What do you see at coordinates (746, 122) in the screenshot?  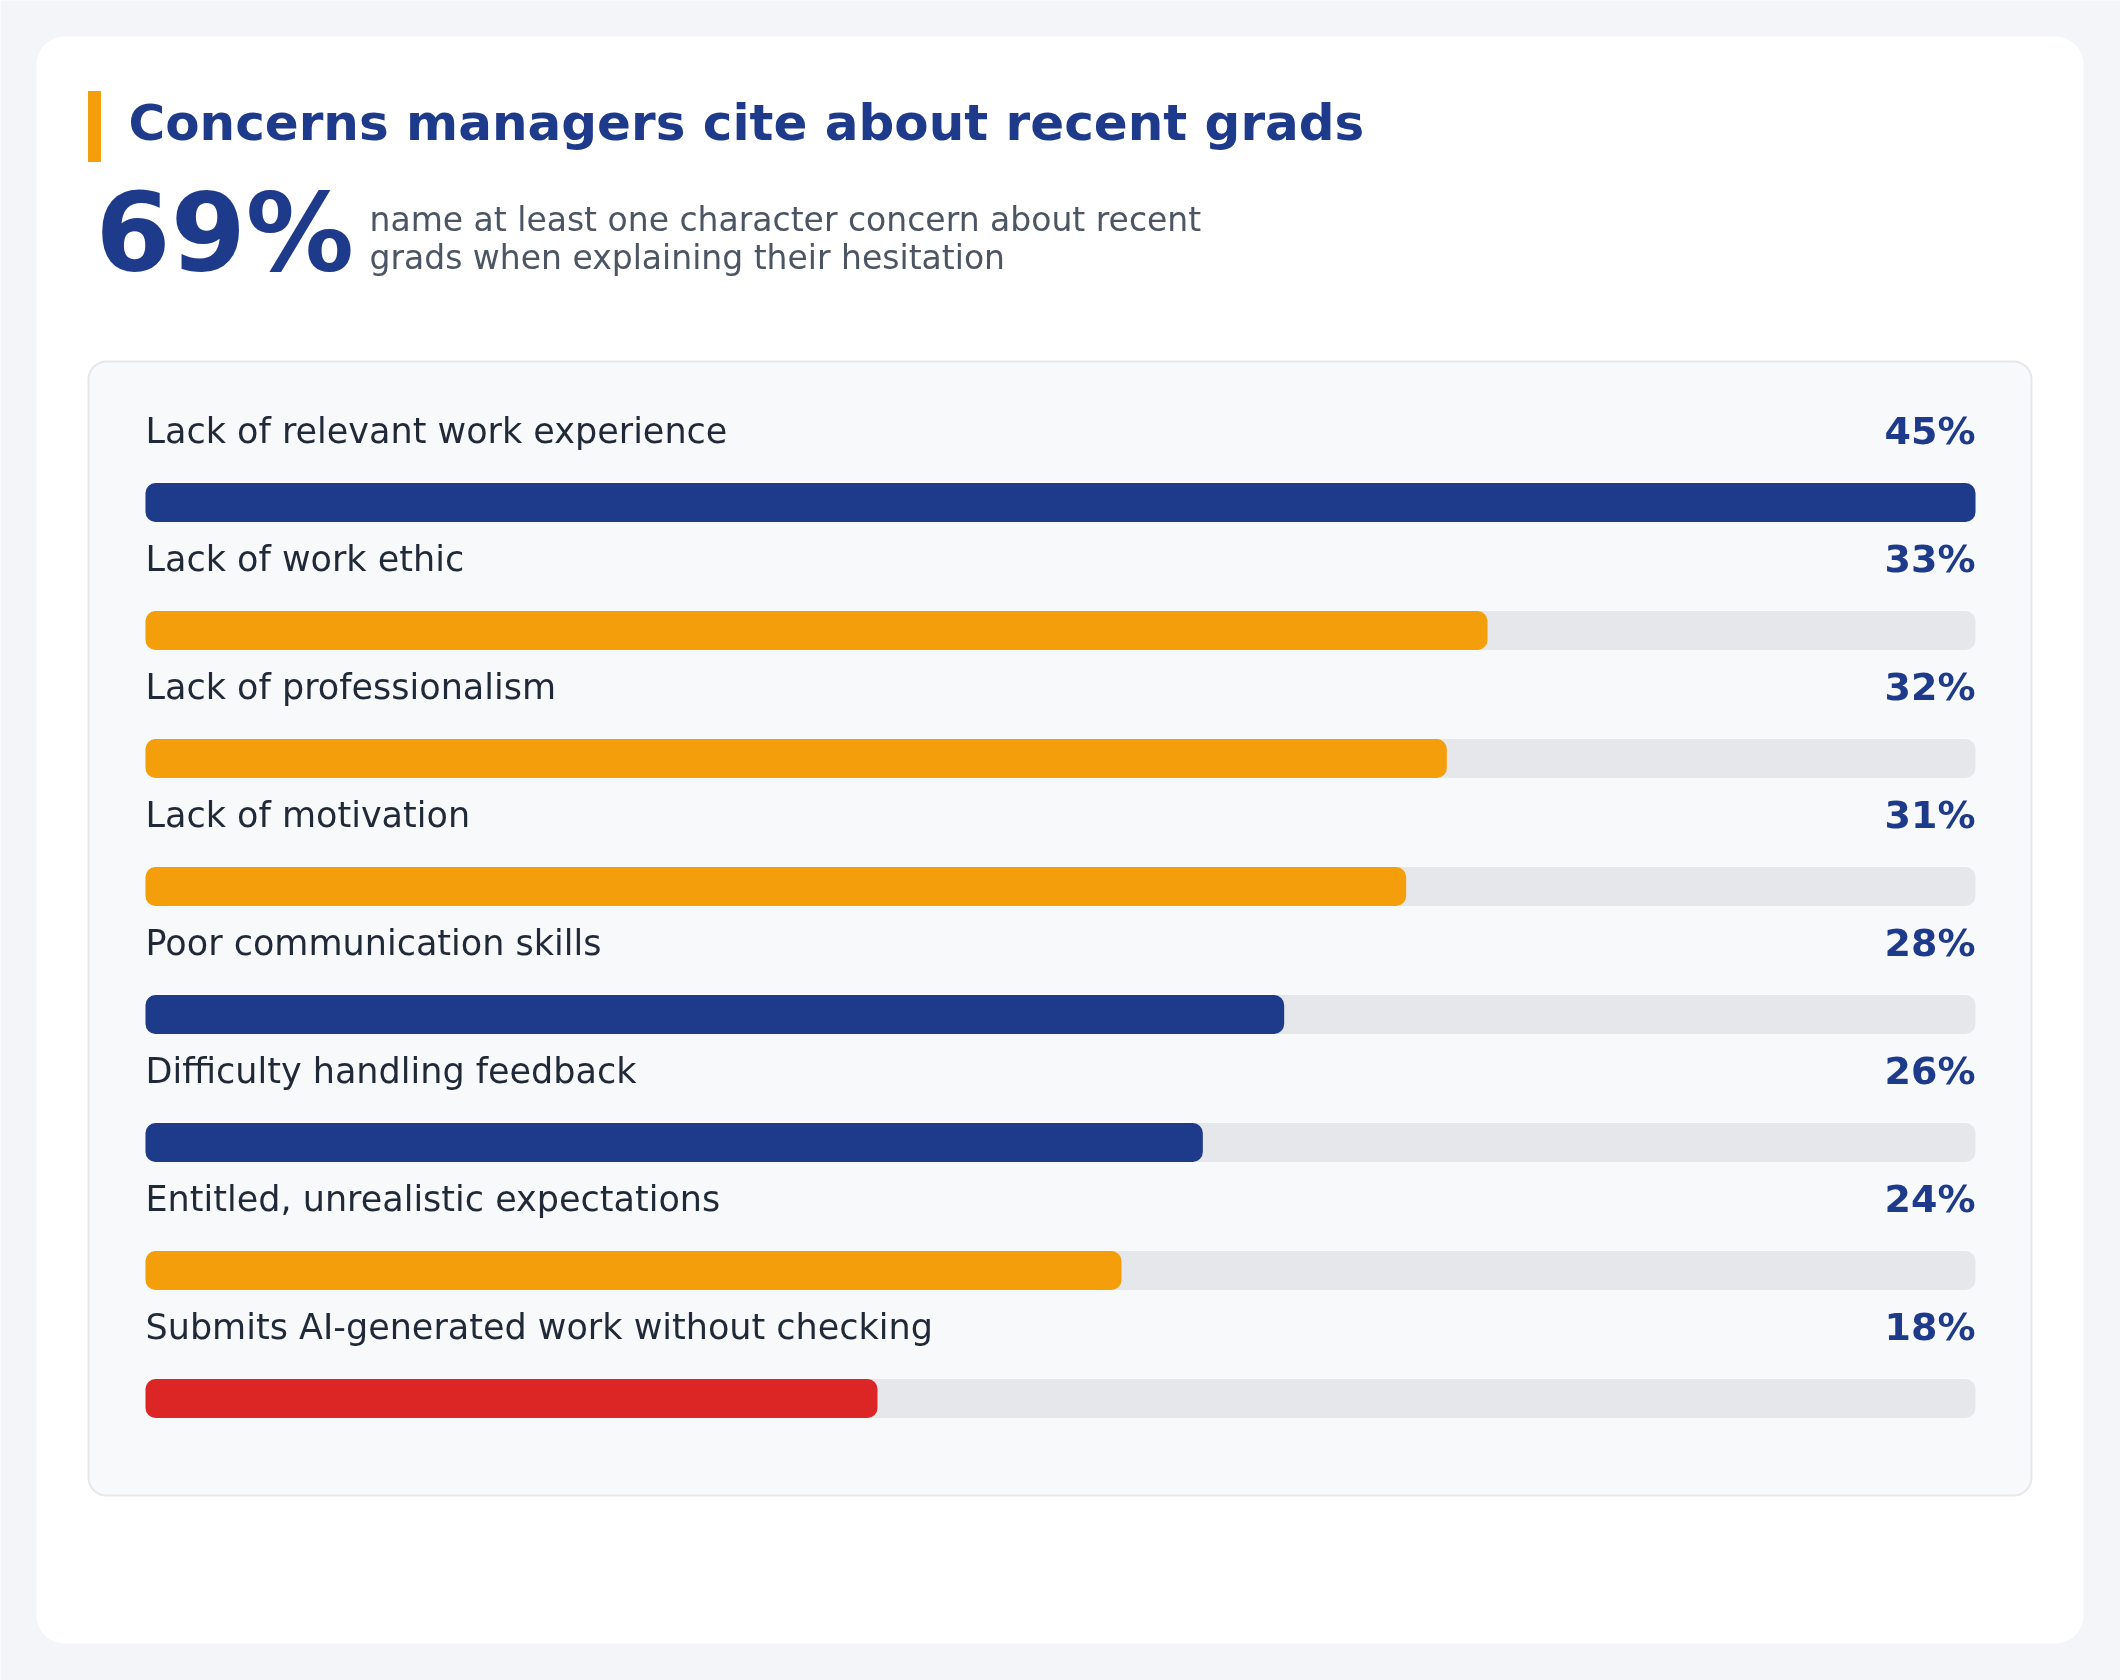 I see `chart-title: Concerns managers cite about recent grads` at bounding box center [746, 122].